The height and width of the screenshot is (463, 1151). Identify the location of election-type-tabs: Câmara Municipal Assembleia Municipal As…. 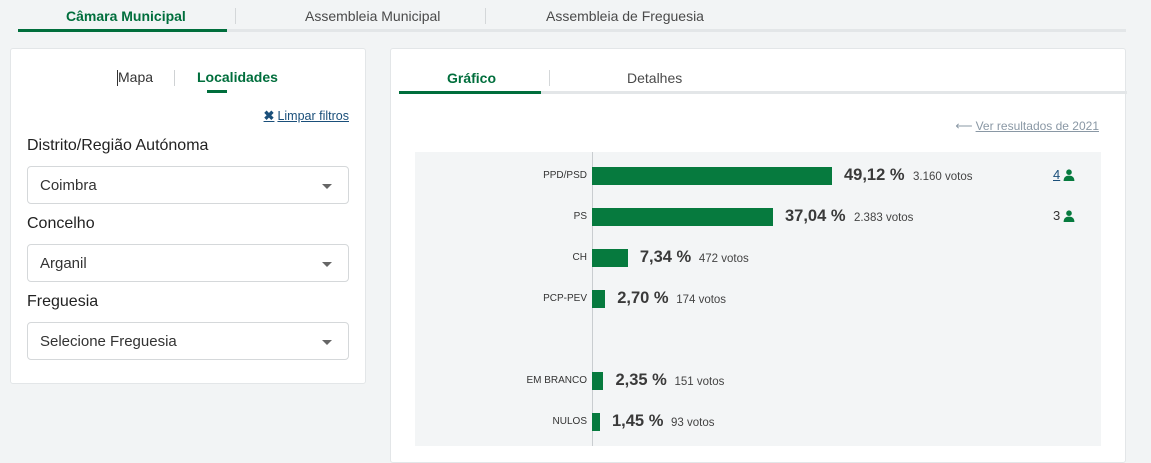
(572, 16).